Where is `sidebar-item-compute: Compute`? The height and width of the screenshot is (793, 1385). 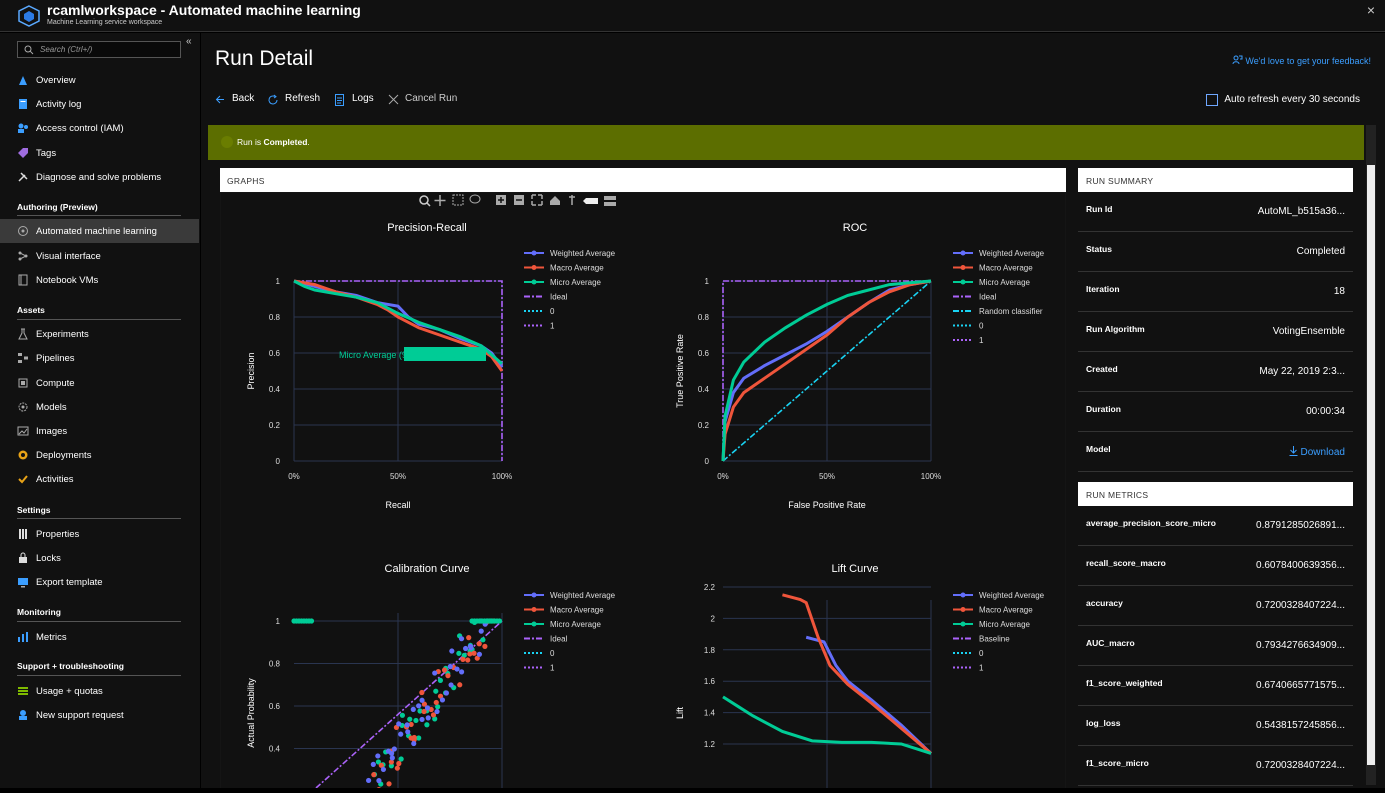 sidebar-item-compute: Compute is located at coordinates (99, 383).